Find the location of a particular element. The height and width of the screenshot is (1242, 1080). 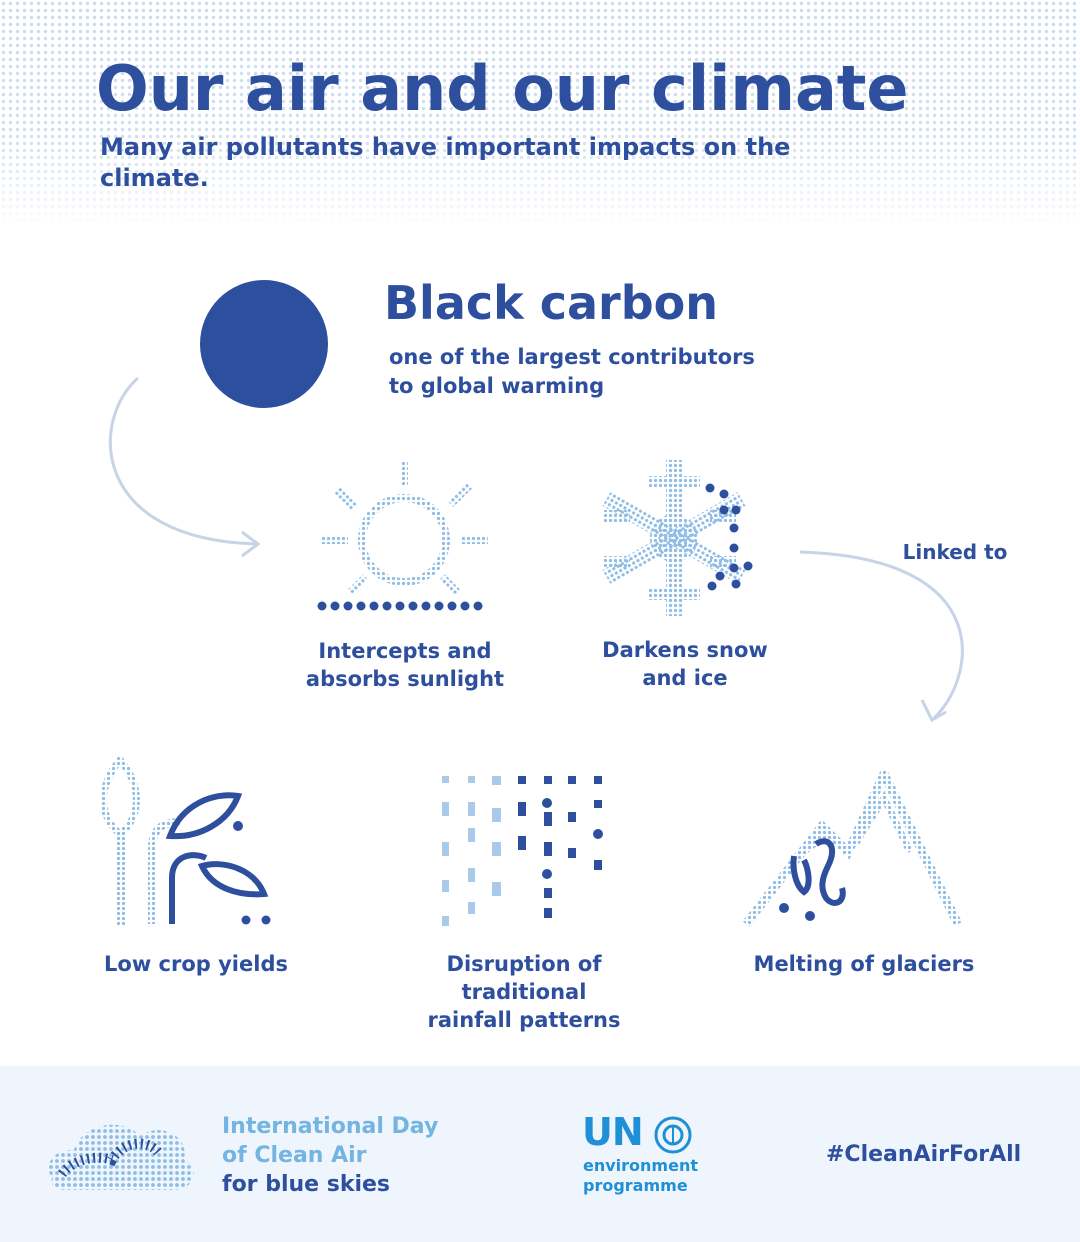

clean-air-day-line3: for blue skies is located at coordinates (306, 1184).